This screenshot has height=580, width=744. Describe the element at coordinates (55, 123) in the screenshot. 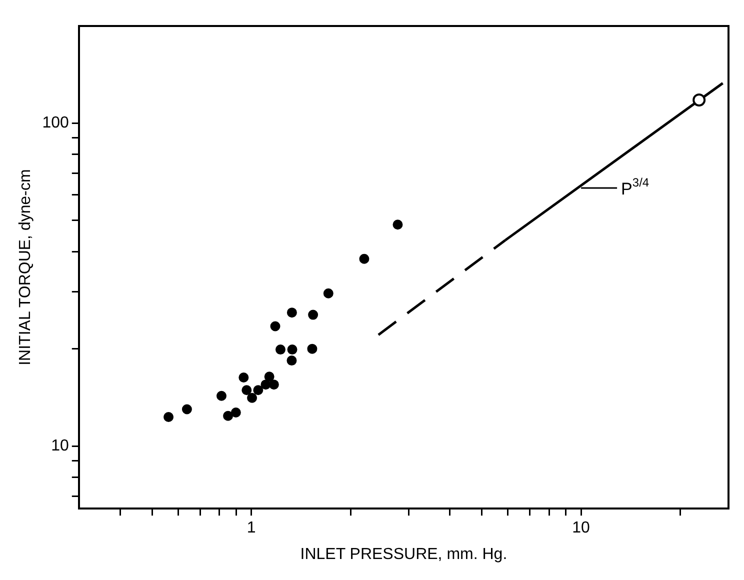

I see `y-tick-label: 100` at that location.